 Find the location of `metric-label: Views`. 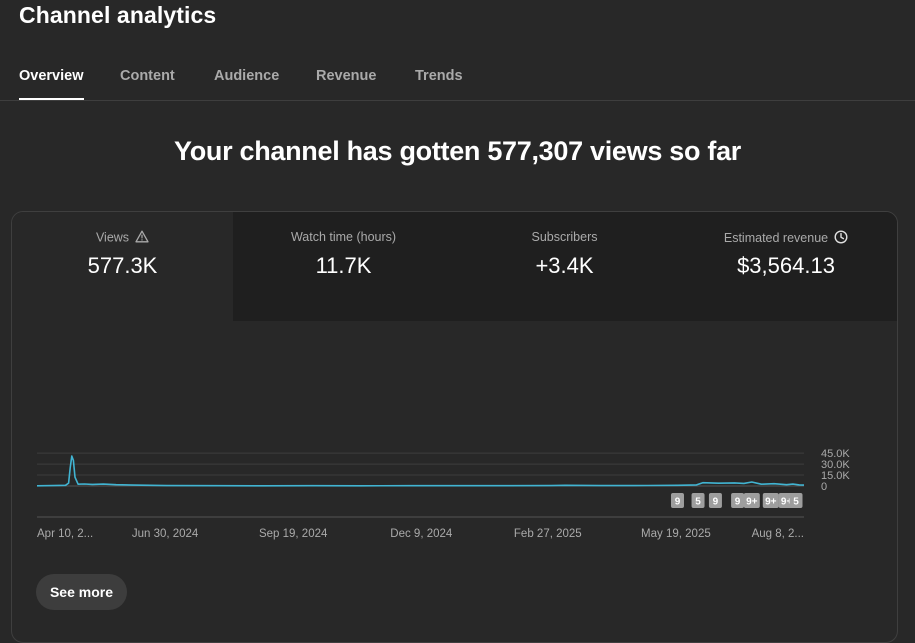

metric-label: Views is located at coordinates (112, 237).